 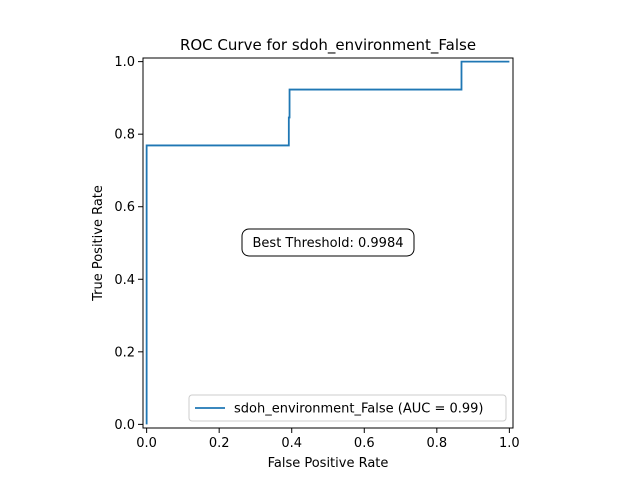 I want to click on y-axis-ticks: 0.0 0.2 0.4 0.6 0.8 1.0, so click(x=128, y=244).